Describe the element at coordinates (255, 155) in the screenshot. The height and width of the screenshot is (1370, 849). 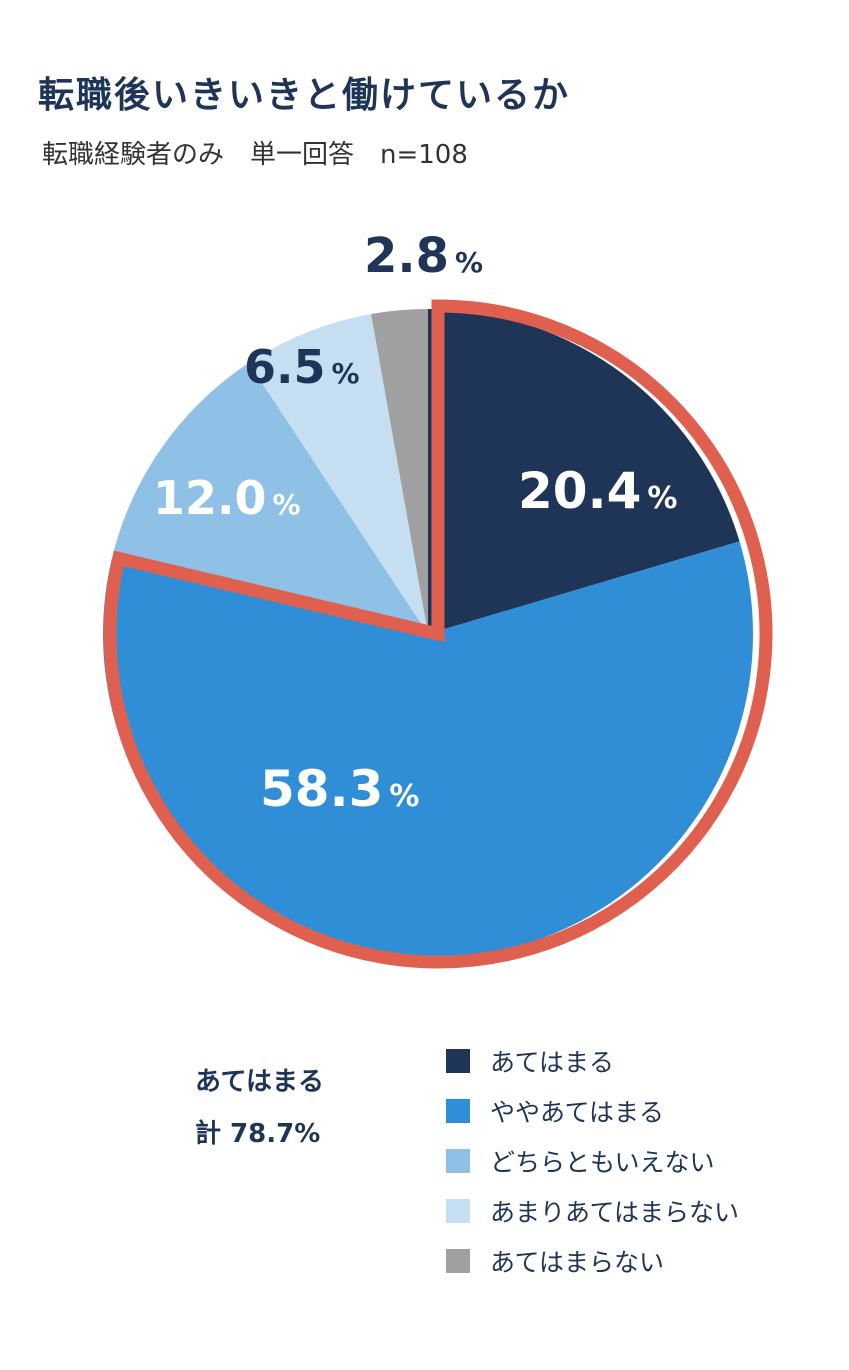
I see `chart-subtitle: 転職経験者のみ 単一回答 n=108` at that location.